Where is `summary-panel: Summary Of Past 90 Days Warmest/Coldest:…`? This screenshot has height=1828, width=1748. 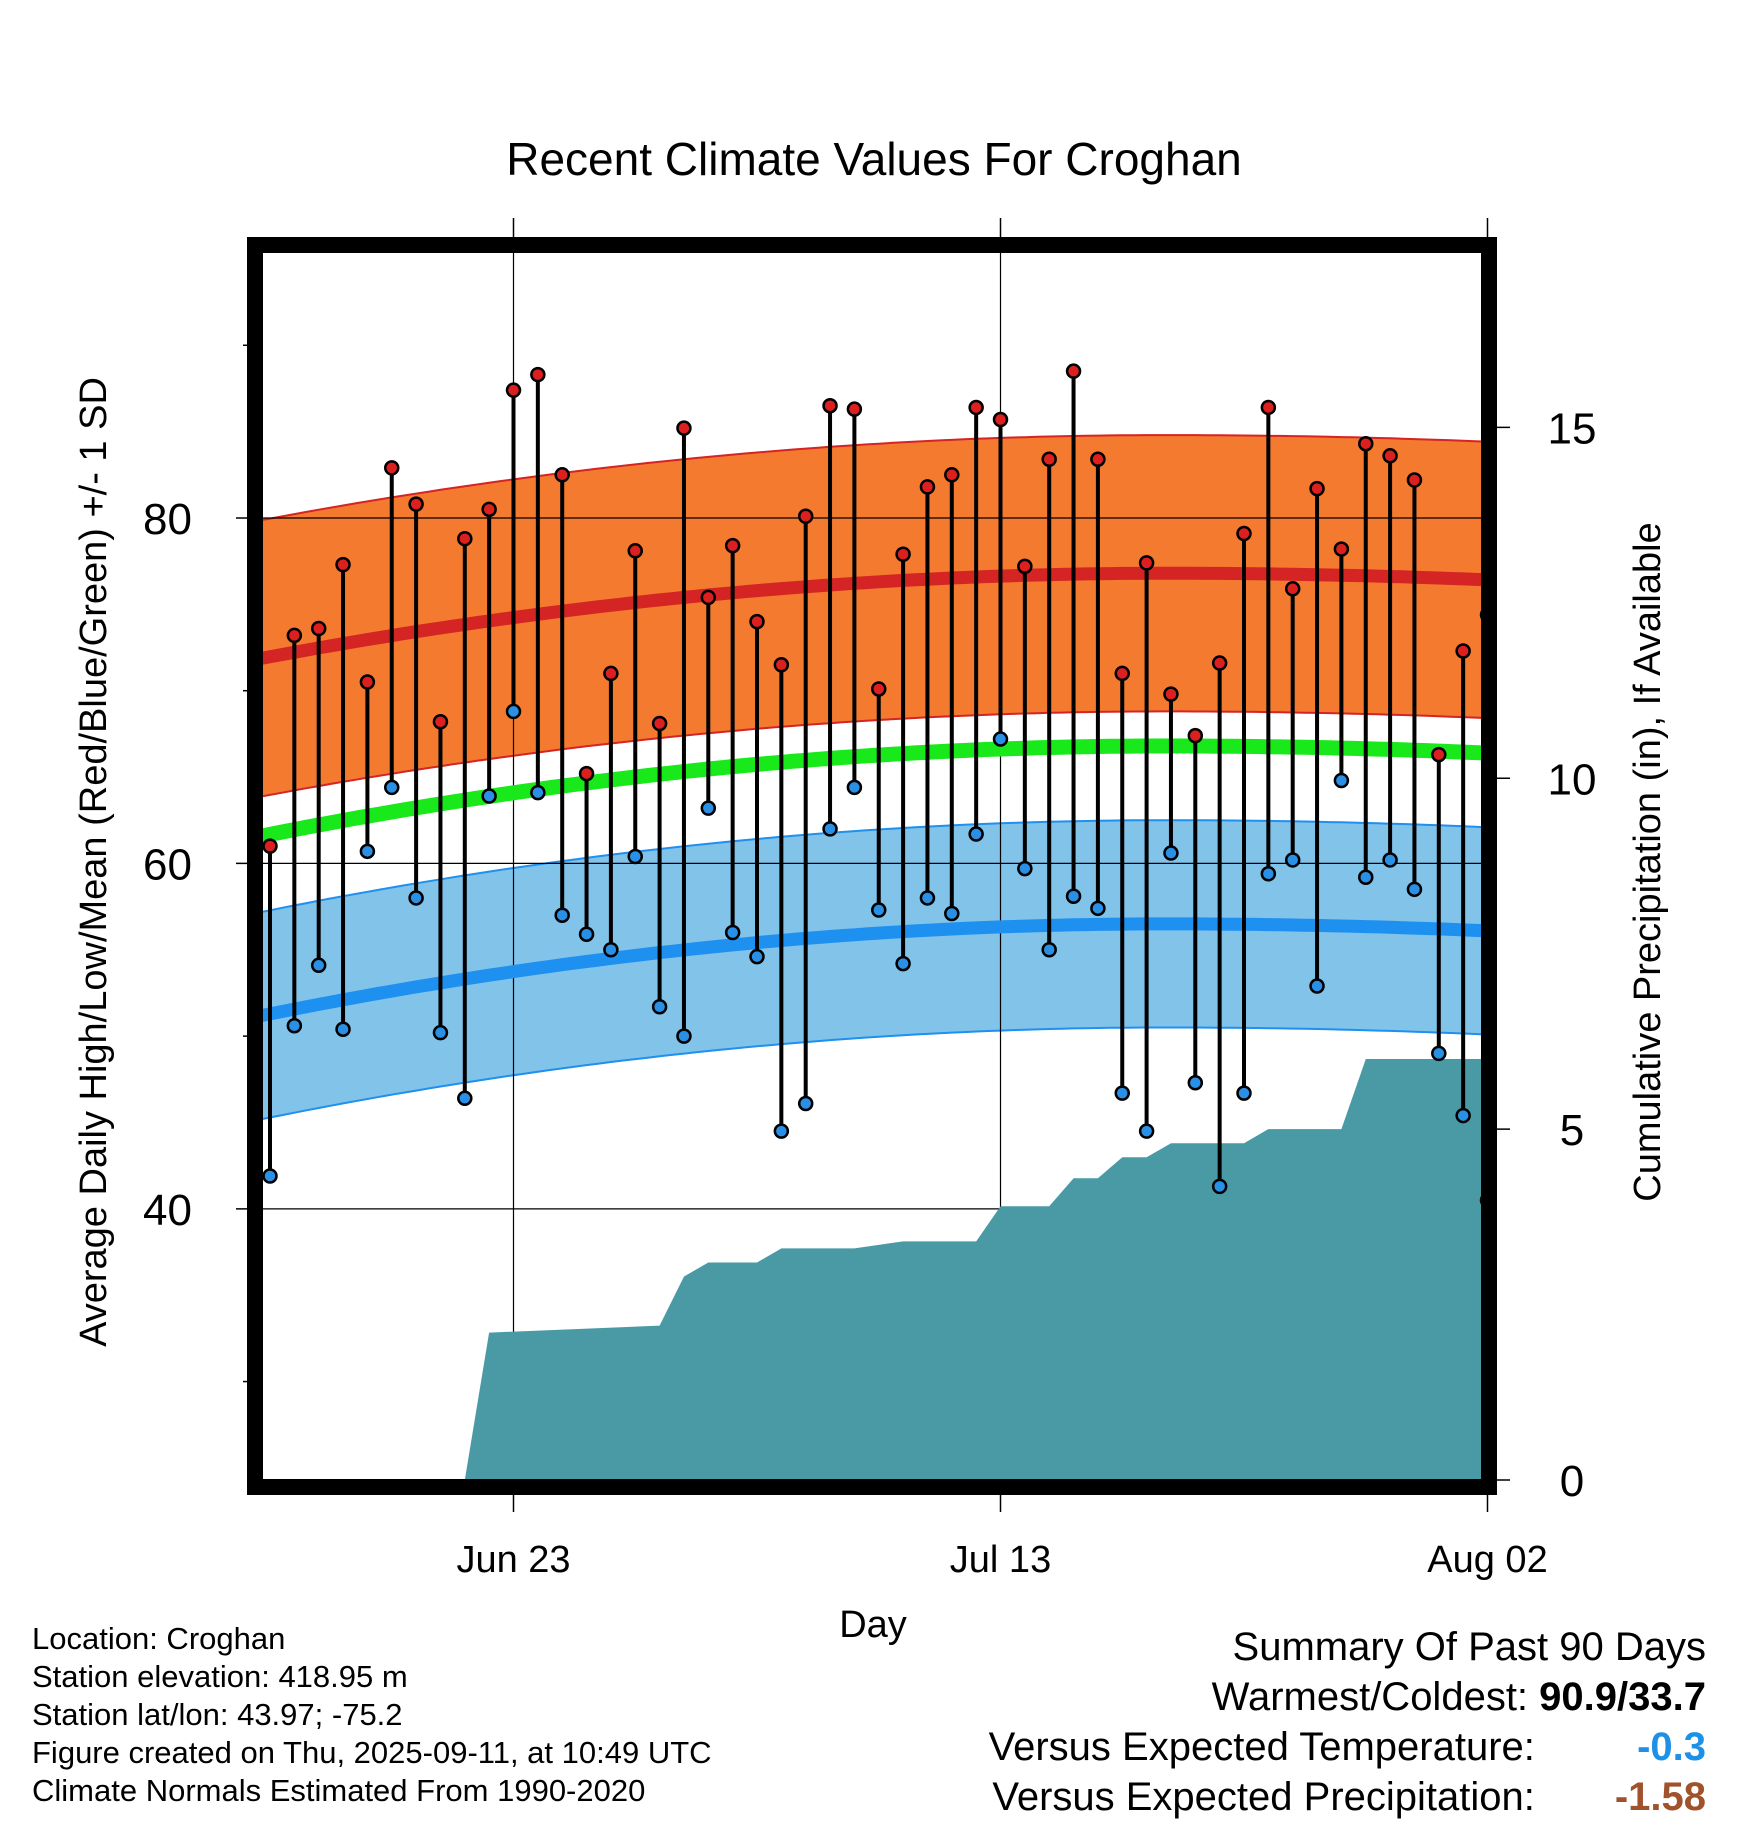 summary-panel: Summary Of Past 90 Days Warmest/Coldest:… is located at coordinates (1347, 1722).